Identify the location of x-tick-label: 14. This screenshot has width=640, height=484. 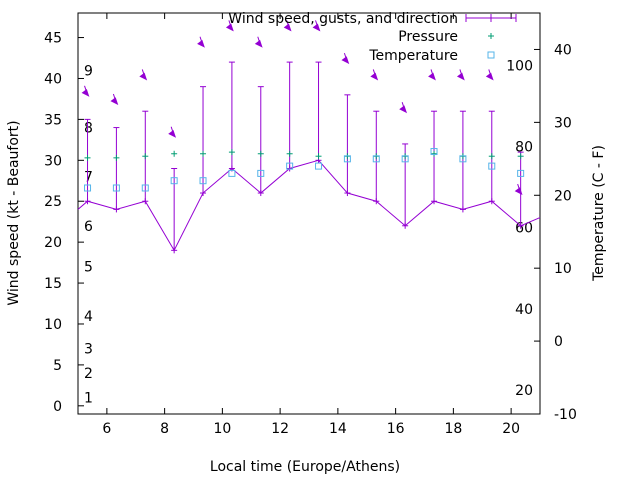
(338, 429).